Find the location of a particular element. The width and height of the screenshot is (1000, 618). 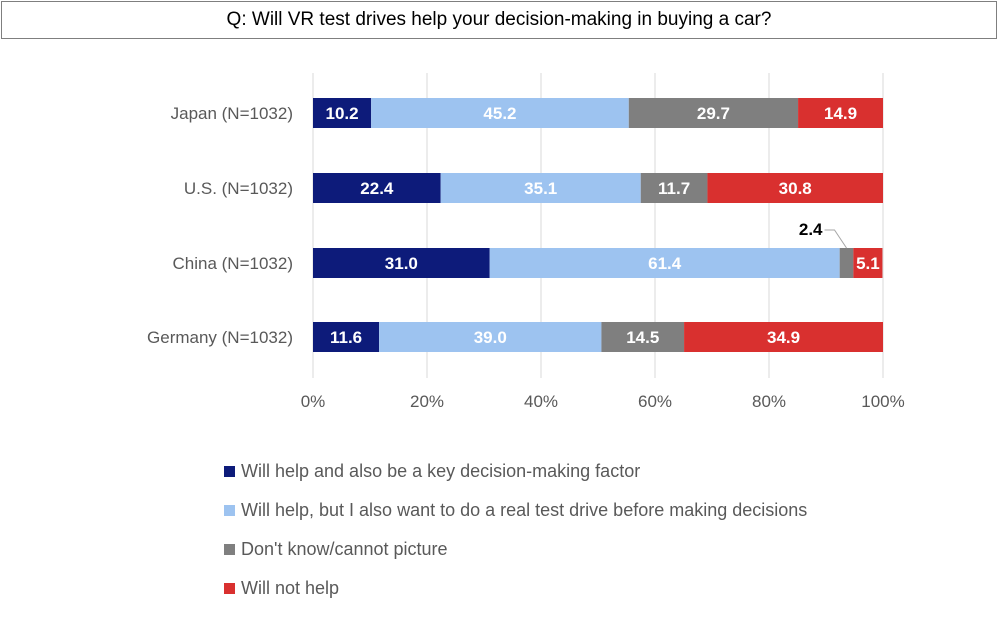

data-label: 2.4 is located at coordinates (811, 229).